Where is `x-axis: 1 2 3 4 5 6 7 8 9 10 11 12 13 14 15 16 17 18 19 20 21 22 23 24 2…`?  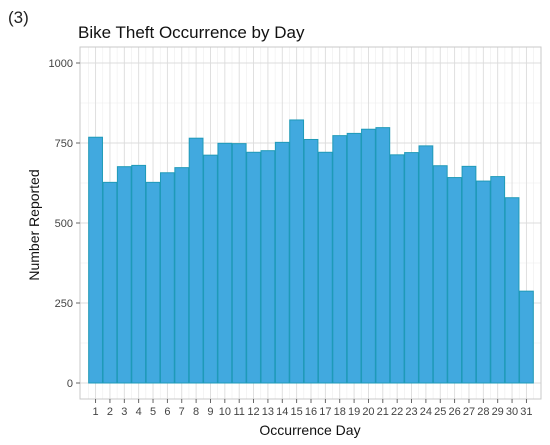
x-axis: 1 2 3 4 5 6 7 8 9 10 11 12 13 14 15 16 17 18 19 20 21 22 23 24 2… is located at coordinates (313, 408).